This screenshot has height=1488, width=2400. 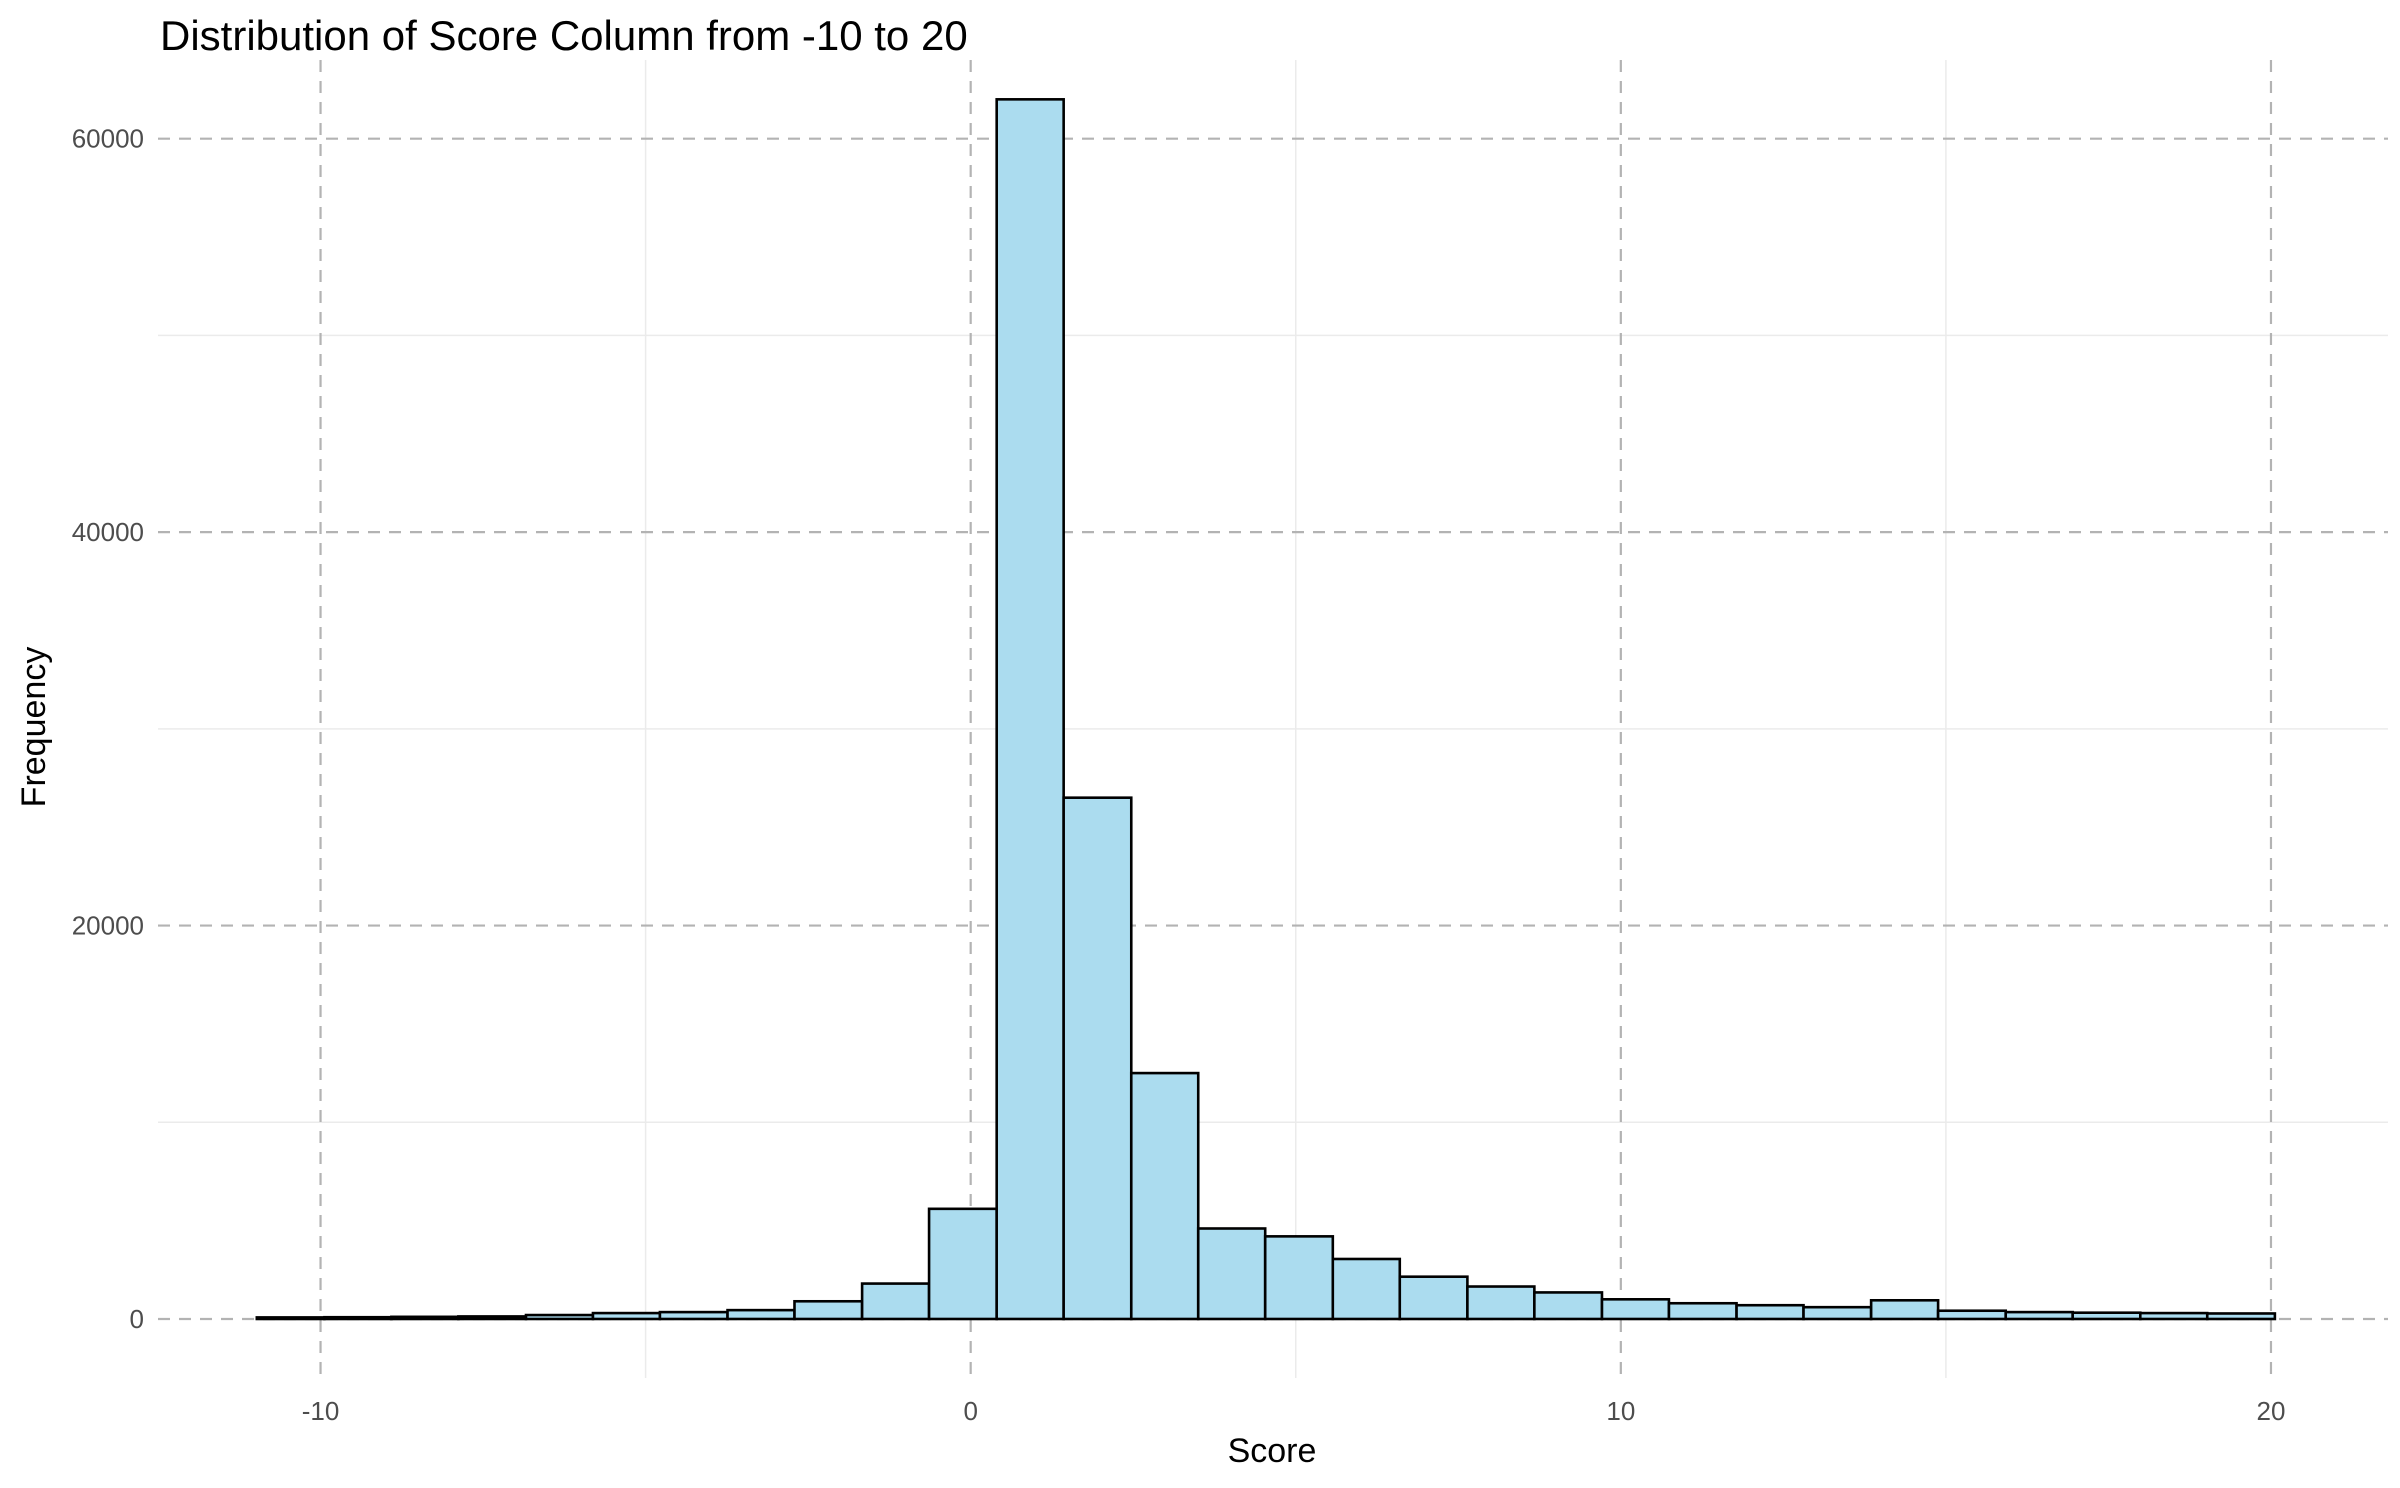 What do you see at coordinates (970, 1411) in the screenshot?
I see `x-tick-label: 0` at bounding box center [970, 1411].